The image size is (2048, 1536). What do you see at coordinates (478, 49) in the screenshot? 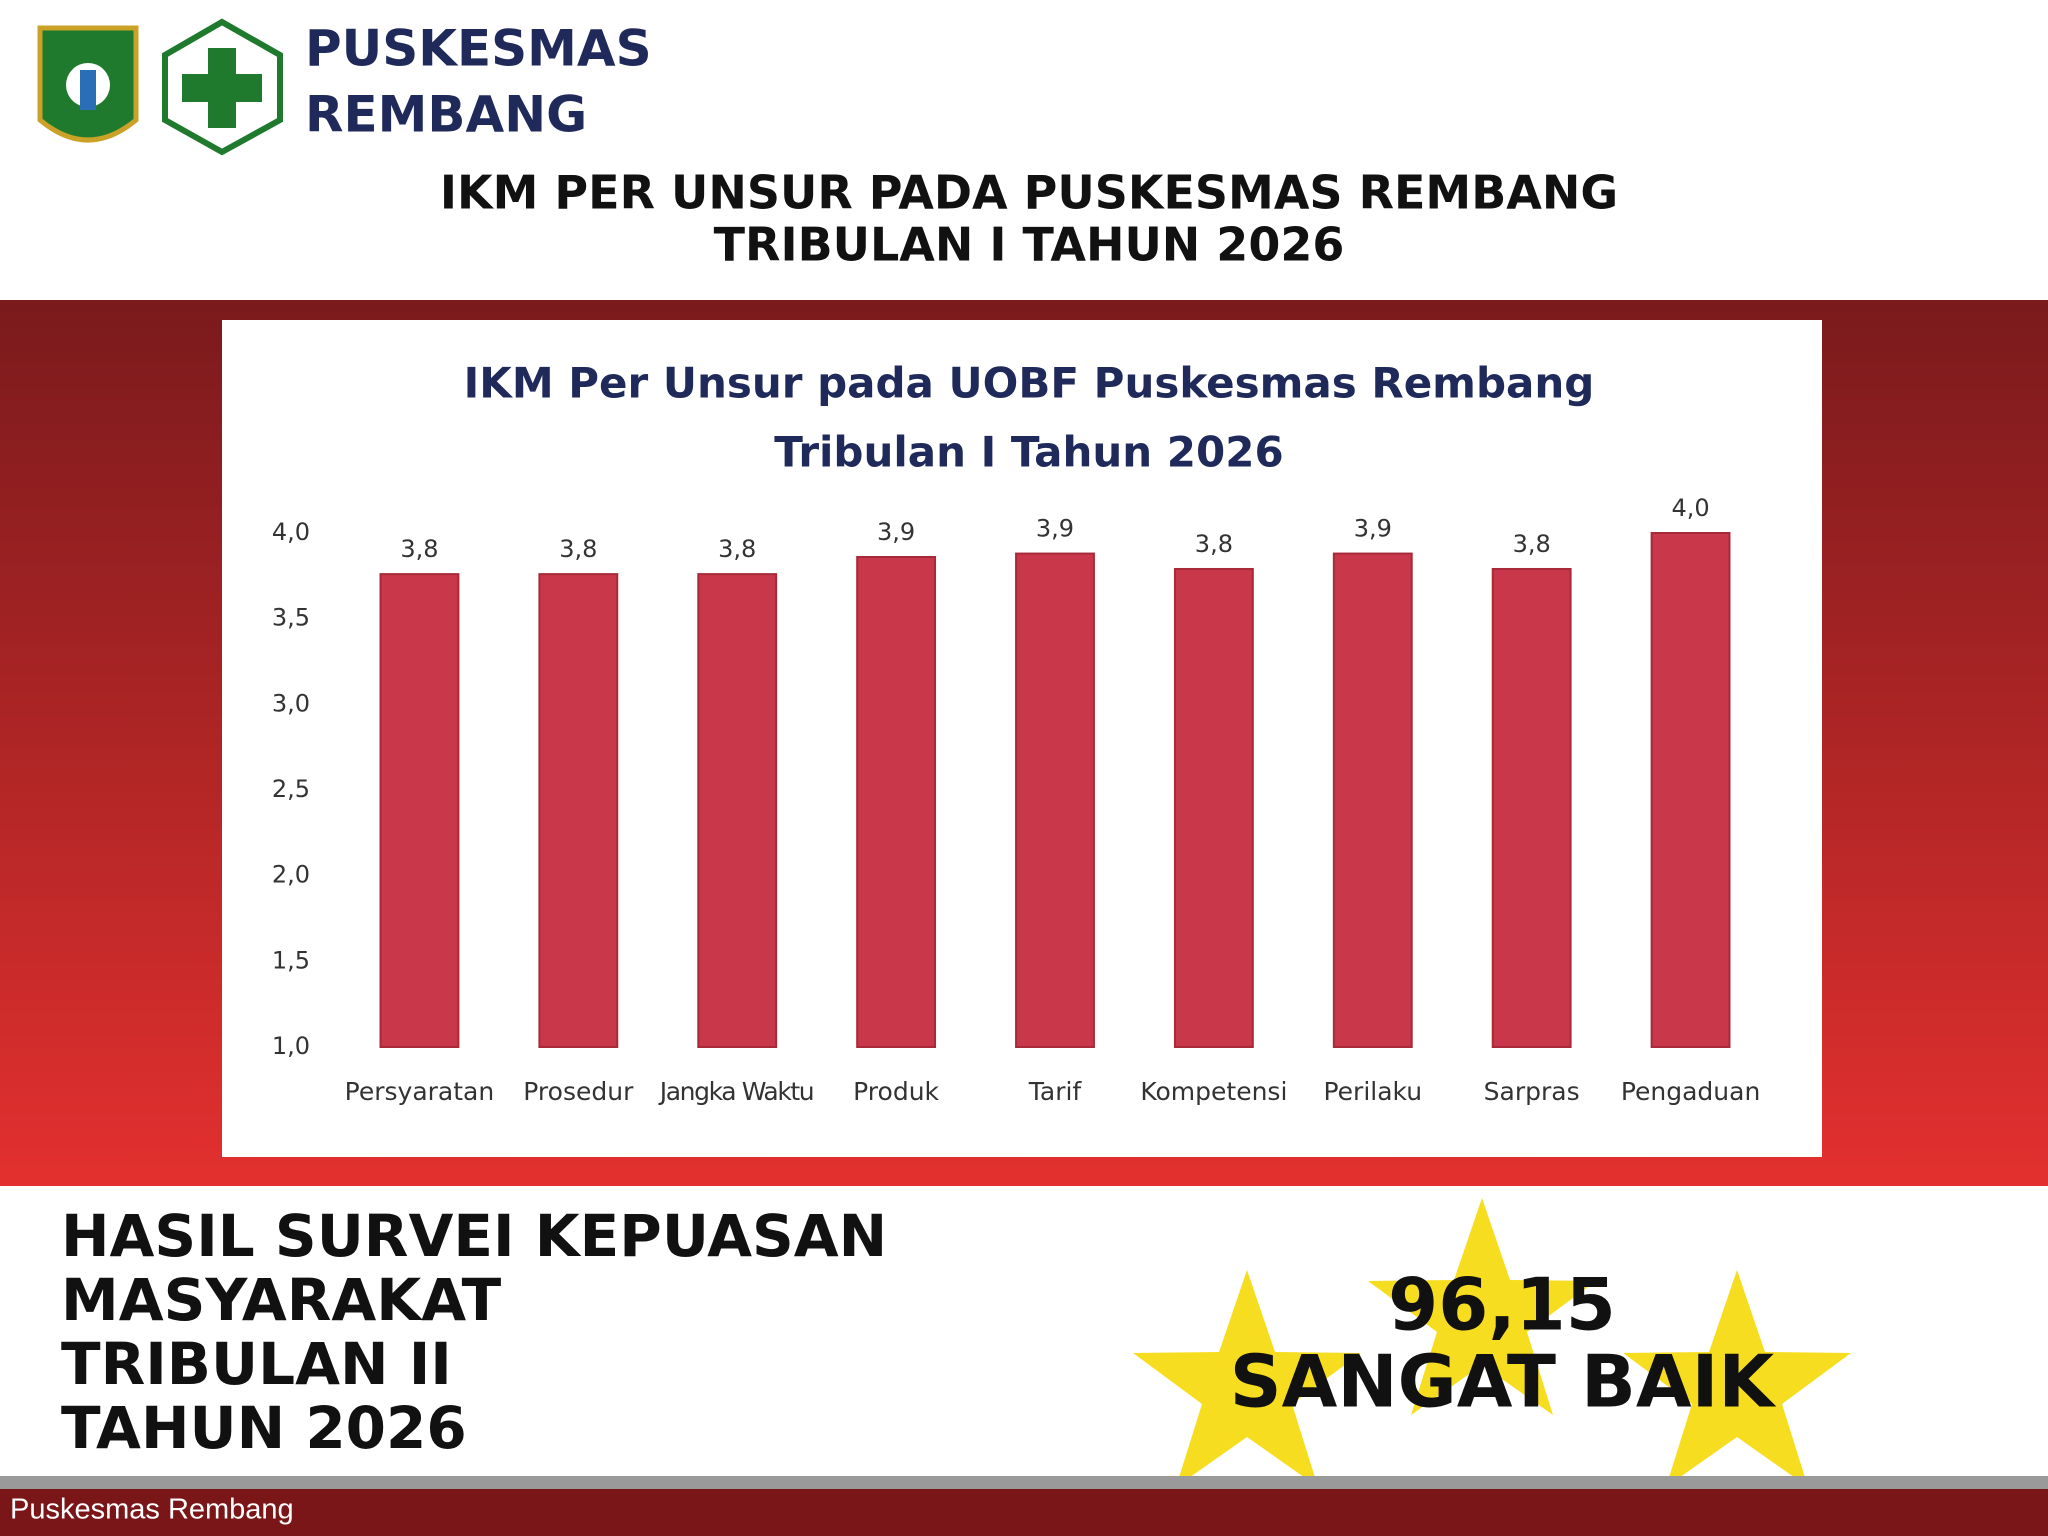
I see `brand-line: PUSKESMAS` at bounding box center [478, 49].